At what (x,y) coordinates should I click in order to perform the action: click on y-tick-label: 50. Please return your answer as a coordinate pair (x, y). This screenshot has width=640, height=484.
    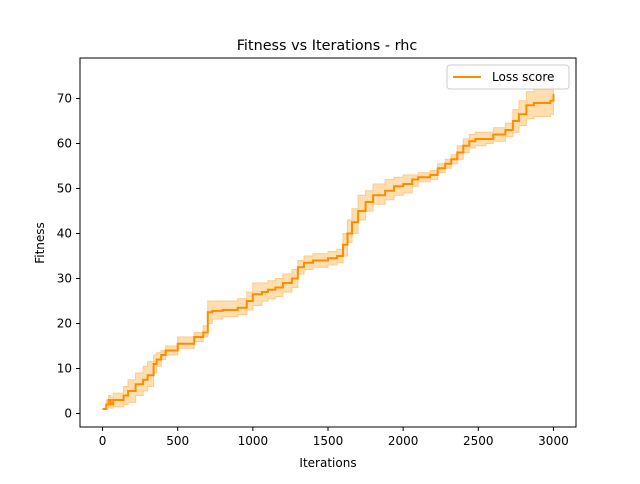
    Looking at the image, I should click on (64, 189).